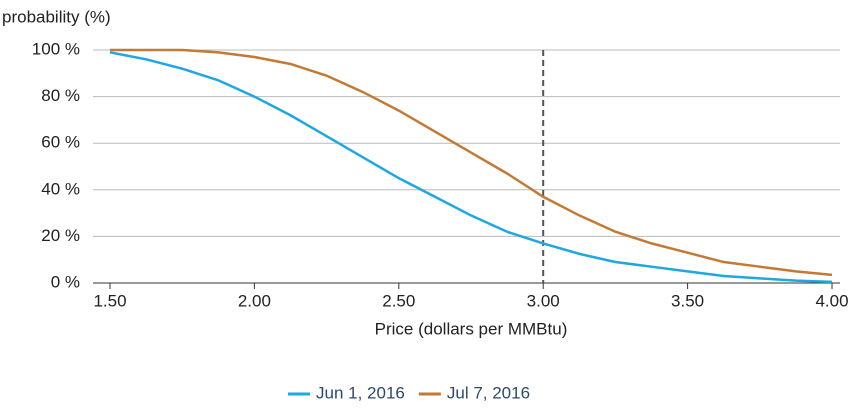 This screenshot has width=860, height=413. What do you see at coordinates (60, 188) in the screenshot?
I see `y-tick-label: 40 %` at bounding box center [60, 188].